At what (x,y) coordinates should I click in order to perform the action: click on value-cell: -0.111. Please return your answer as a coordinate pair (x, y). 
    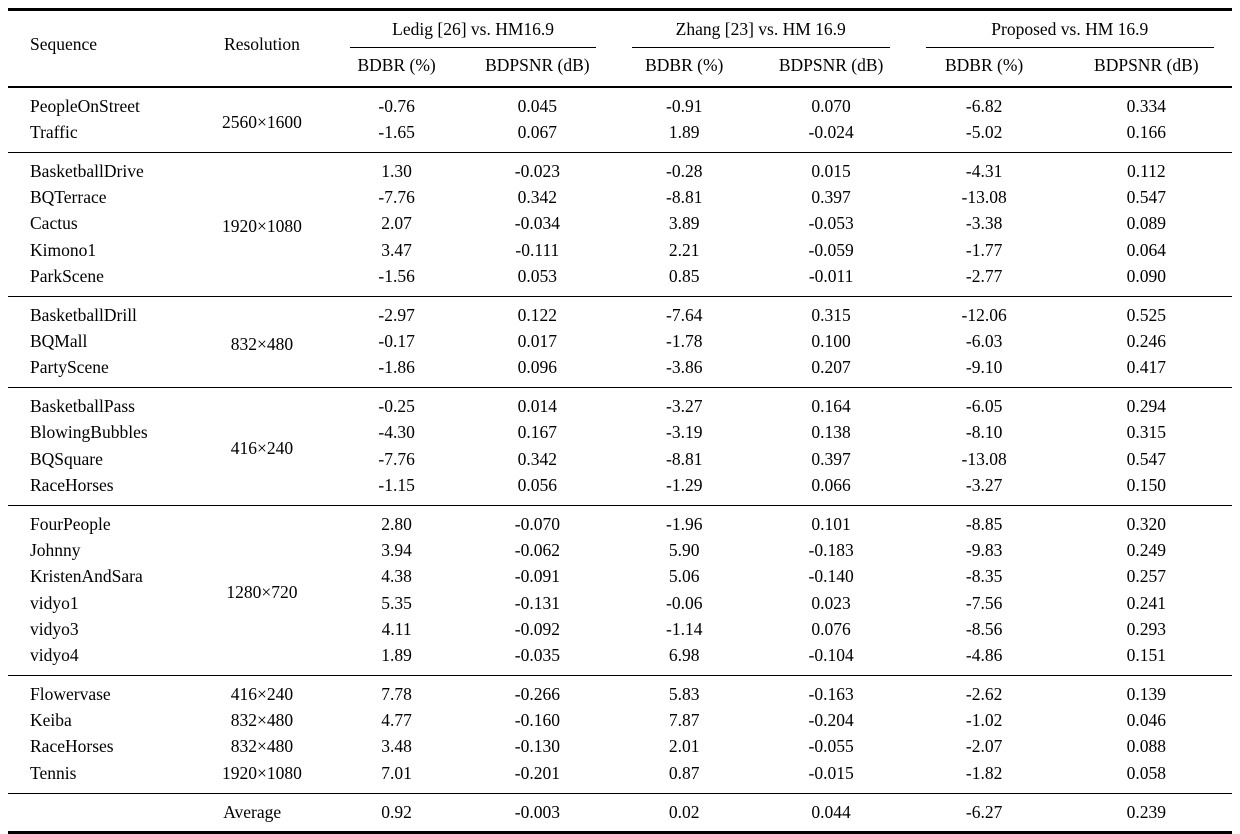
    Looking at the image, I should click on (537, 249).